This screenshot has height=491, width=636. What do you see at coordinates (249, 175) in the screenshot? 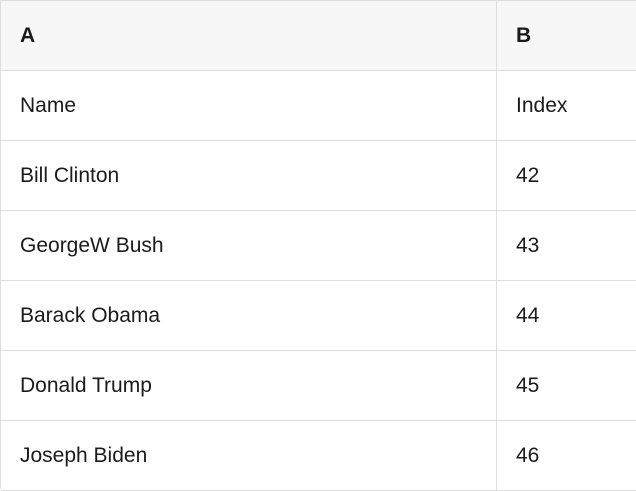
I see `cell-col-a: Bill Clinton` at bounding box center [249, 175].